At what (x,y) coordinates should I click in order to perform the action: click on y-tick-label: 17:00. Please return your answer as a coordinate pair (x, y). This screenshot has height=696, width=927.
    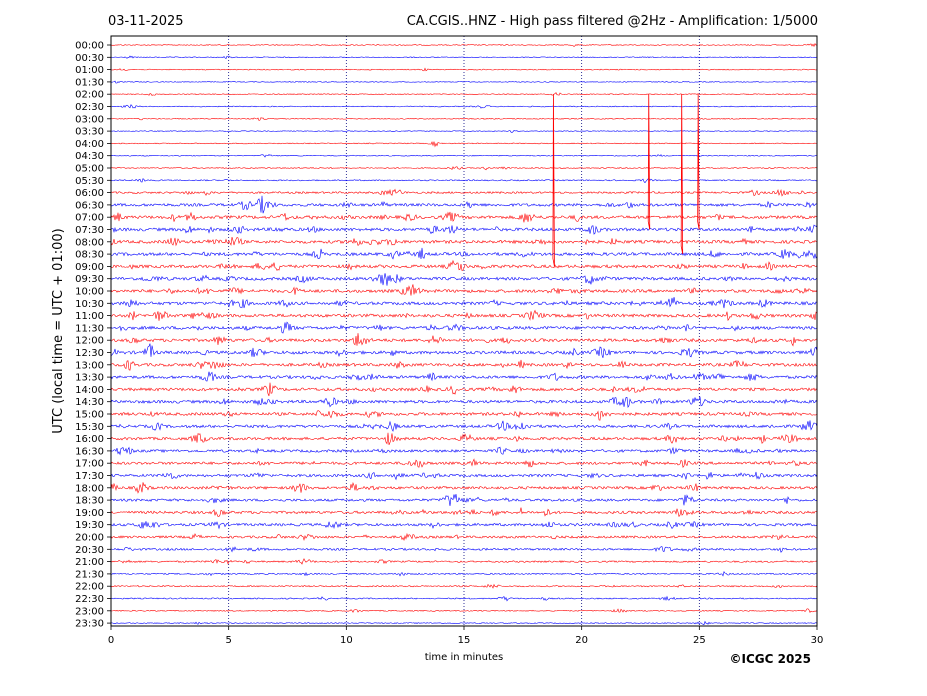
    Looking at the image, I should click on (89, 464).